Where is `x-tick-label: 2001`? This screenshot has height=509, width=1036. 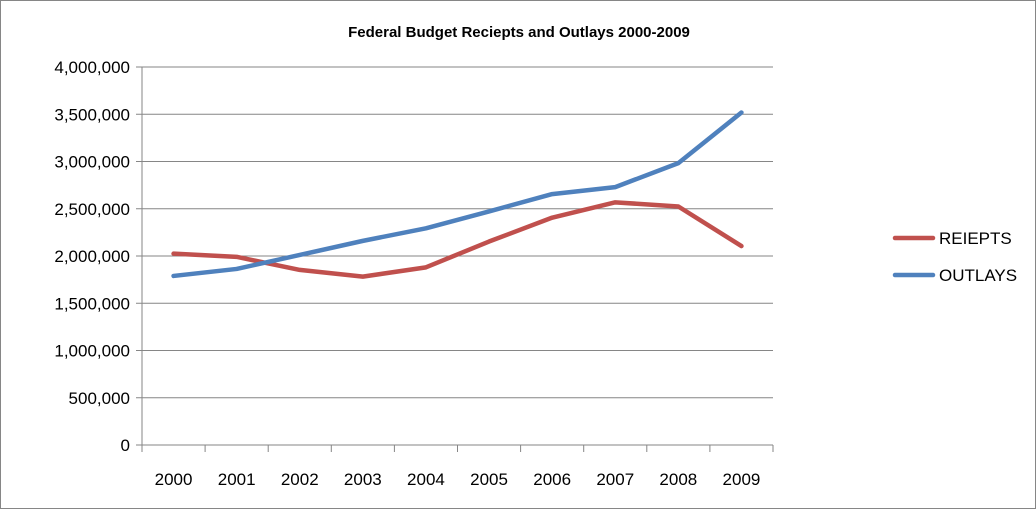
x-tick-label: 2001 is located at coordinates (237, 479).